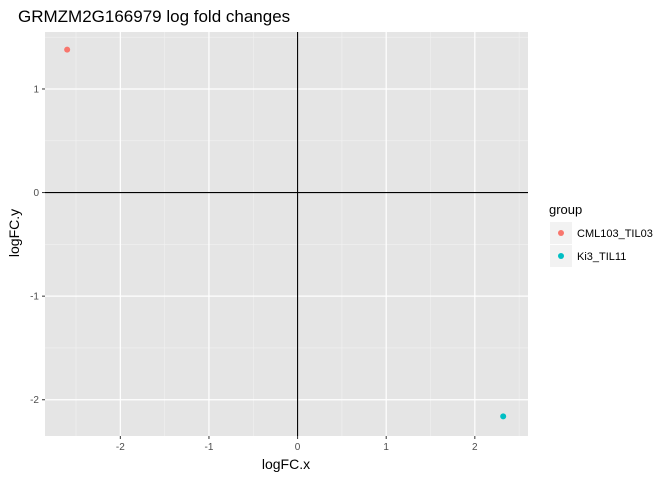 The width and height of the screenshot is (672, 480). What do you see at coordinates (34, 400) in the screenshot?
I see `y-tick-label: -2` at bounding box center [34, 400].